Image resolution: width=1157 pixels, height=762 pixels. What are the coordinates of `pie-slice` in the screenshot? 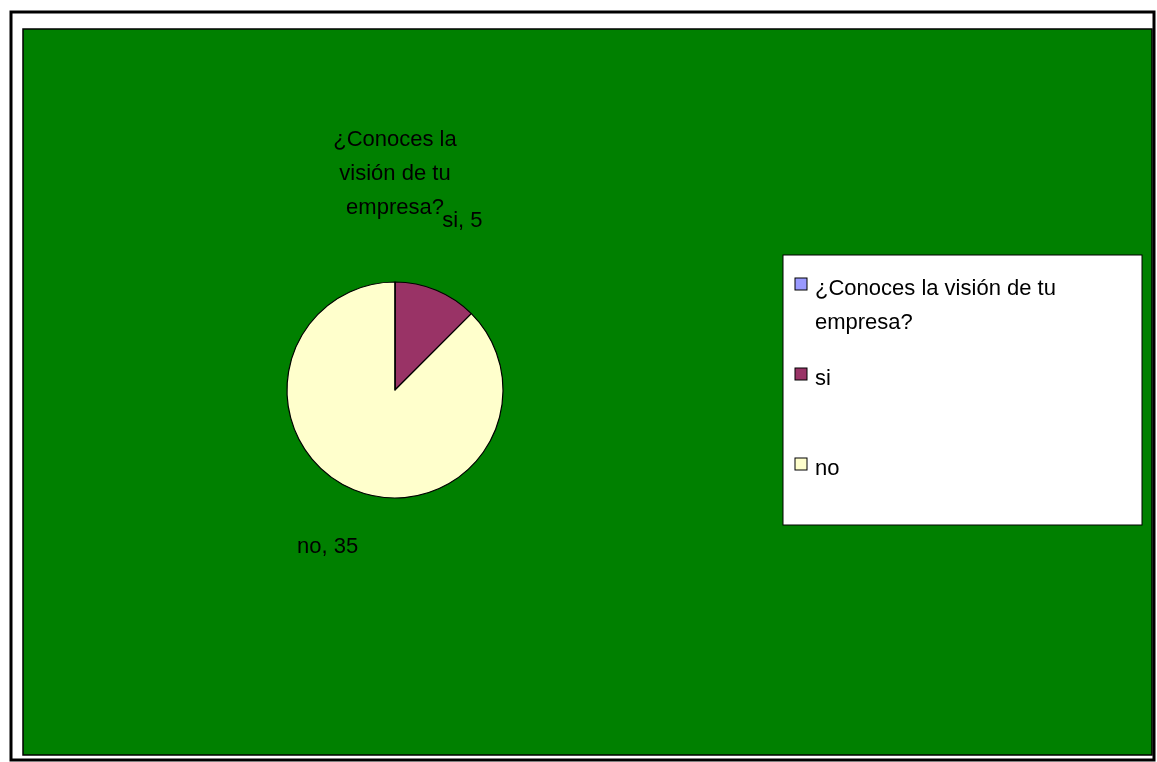 It's located at (395, 390).